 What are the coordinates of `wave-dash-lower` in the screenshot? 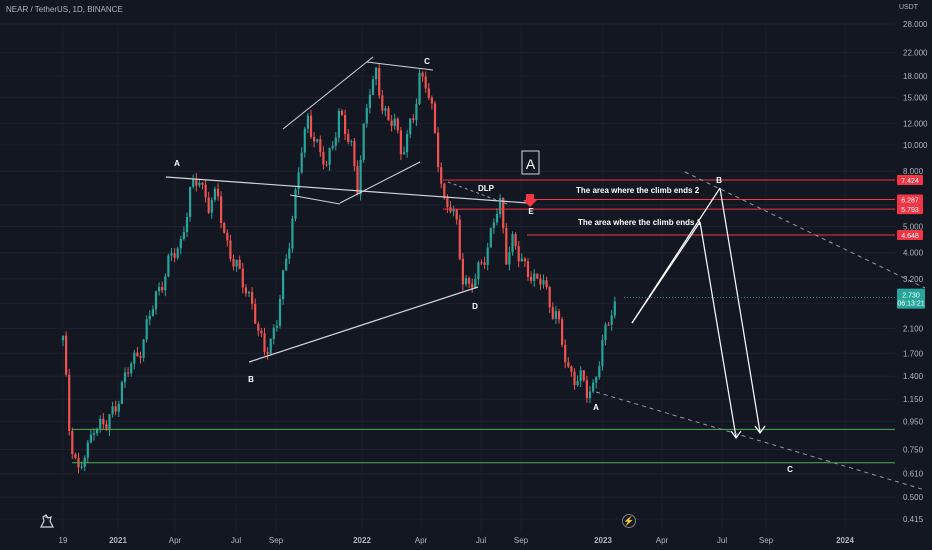 It's located at (760, 441).